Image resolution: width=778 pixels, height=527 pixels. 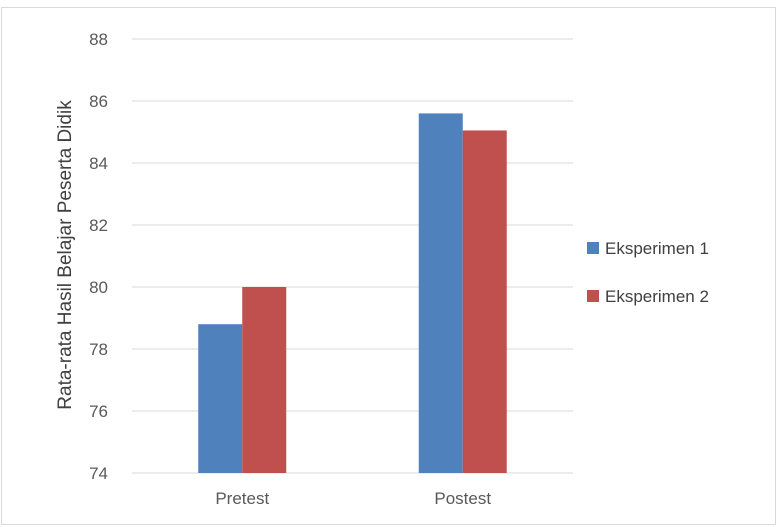 I want to click on legend-label-2: Eksperimen 2, so click(x=657, y=296).